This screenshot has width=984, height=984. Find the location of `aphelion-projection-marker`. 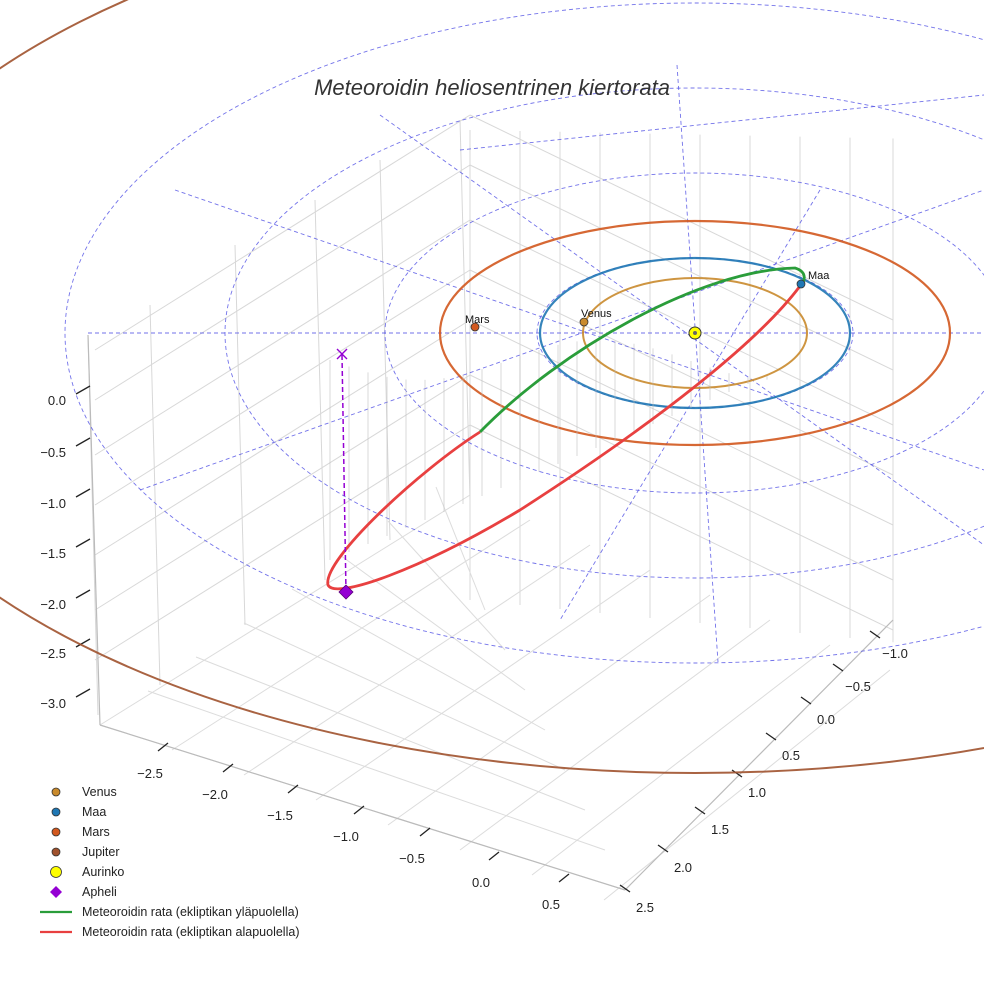

aphelion-projection-marker is located at coordinates (342, 354).